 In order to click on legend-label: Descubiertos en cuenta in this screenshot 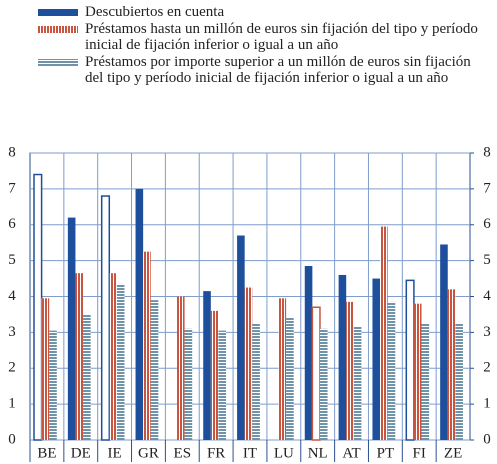, I will do `click(155, 12)`.